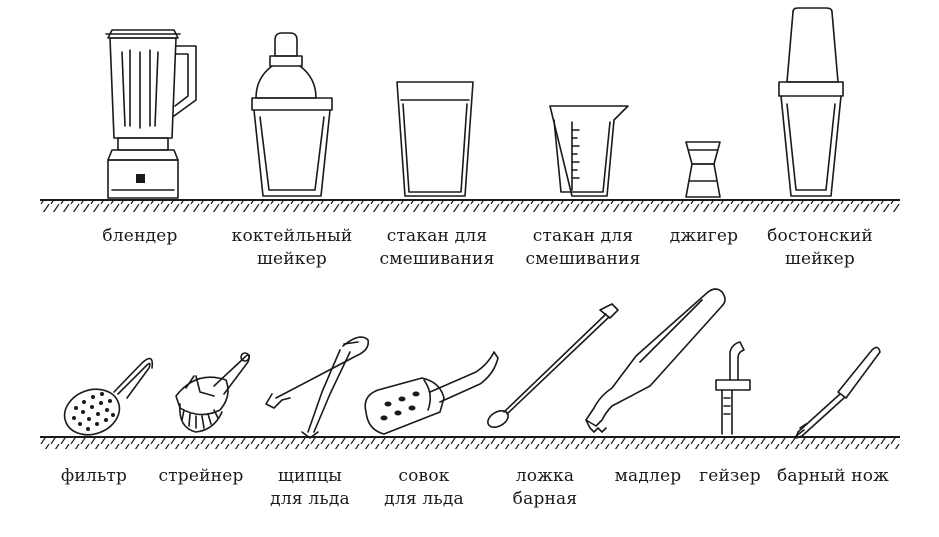  Describe the element at coordinates (655, 360) in the screenshot. I see `muddler-icon` at that location.